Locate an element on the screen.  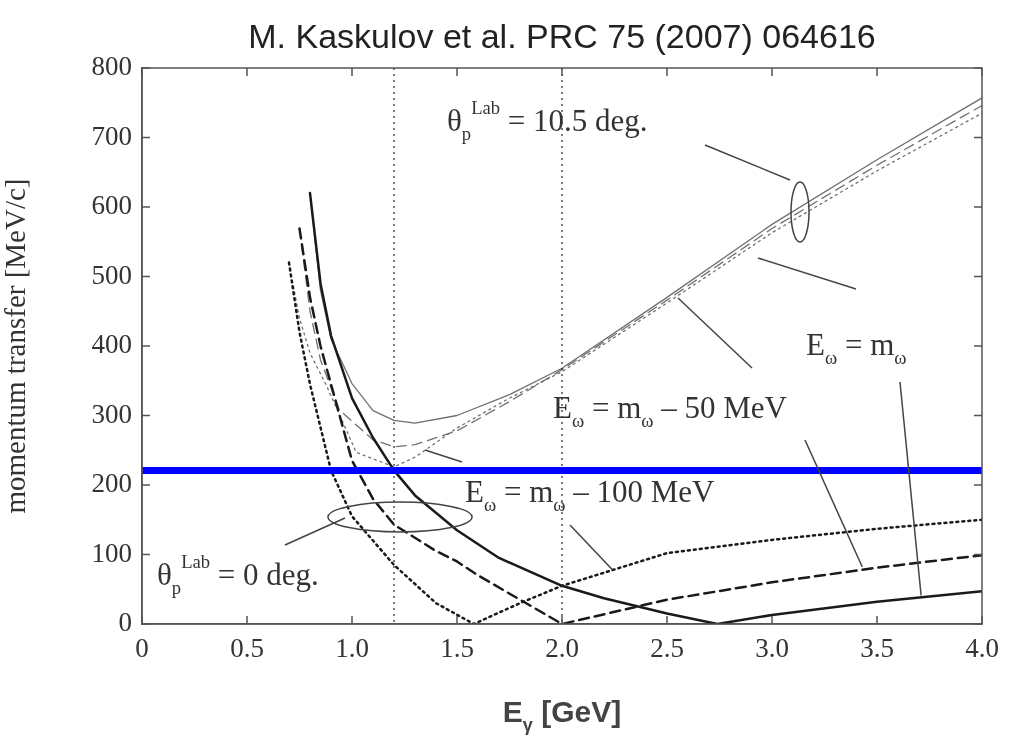
x-tick-label: 4.0 is located at coordinates (982, 648).